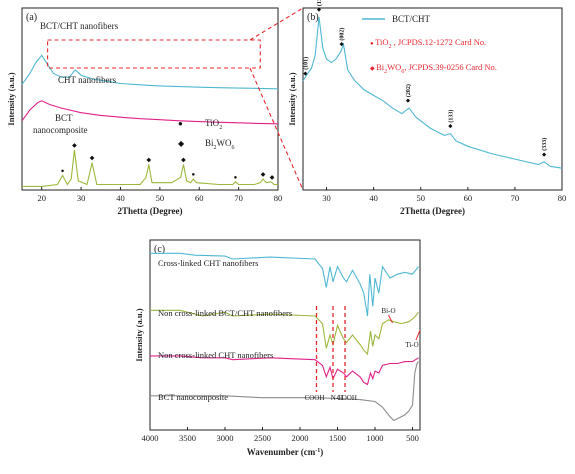  What do you see at coordinates (159, 249) in the screenshot?
I see `panel-label: (c)` at bounding box center [159, 249].